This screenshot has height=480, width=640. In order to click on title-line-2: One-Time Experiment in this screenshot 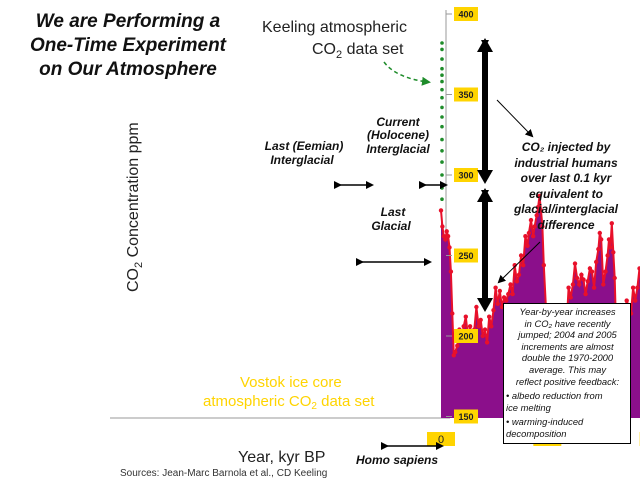, I will do `click(128, 45)`.